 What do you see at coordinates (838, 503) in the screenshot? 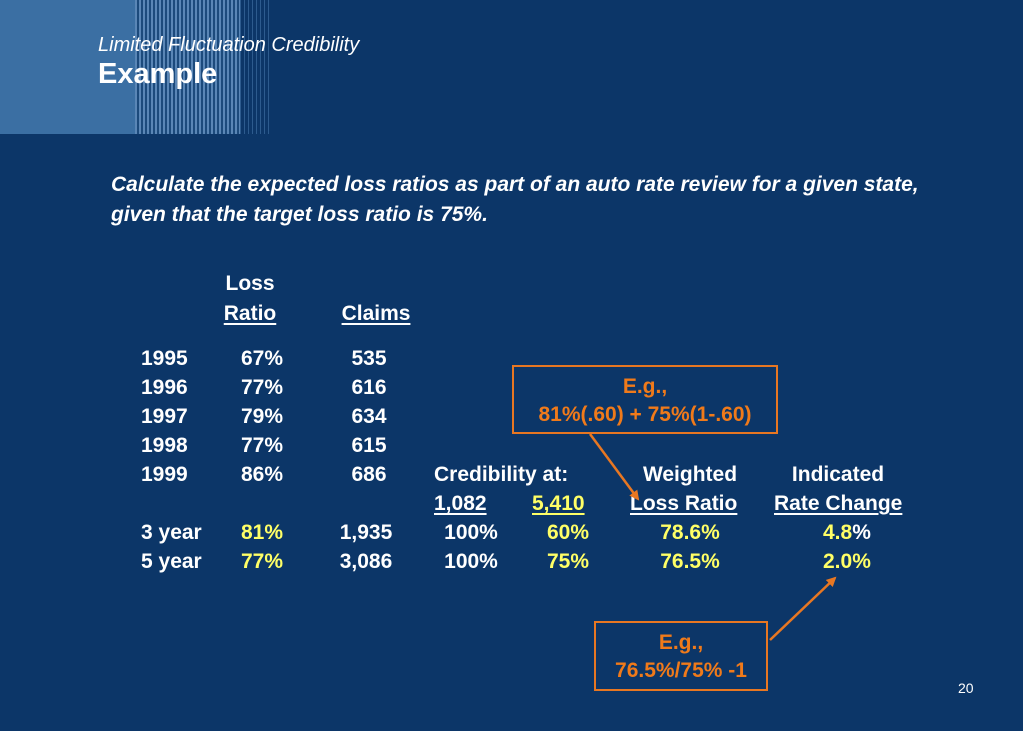
I see `header-rate-change: Rate Change` at bounding box center [838, 503].